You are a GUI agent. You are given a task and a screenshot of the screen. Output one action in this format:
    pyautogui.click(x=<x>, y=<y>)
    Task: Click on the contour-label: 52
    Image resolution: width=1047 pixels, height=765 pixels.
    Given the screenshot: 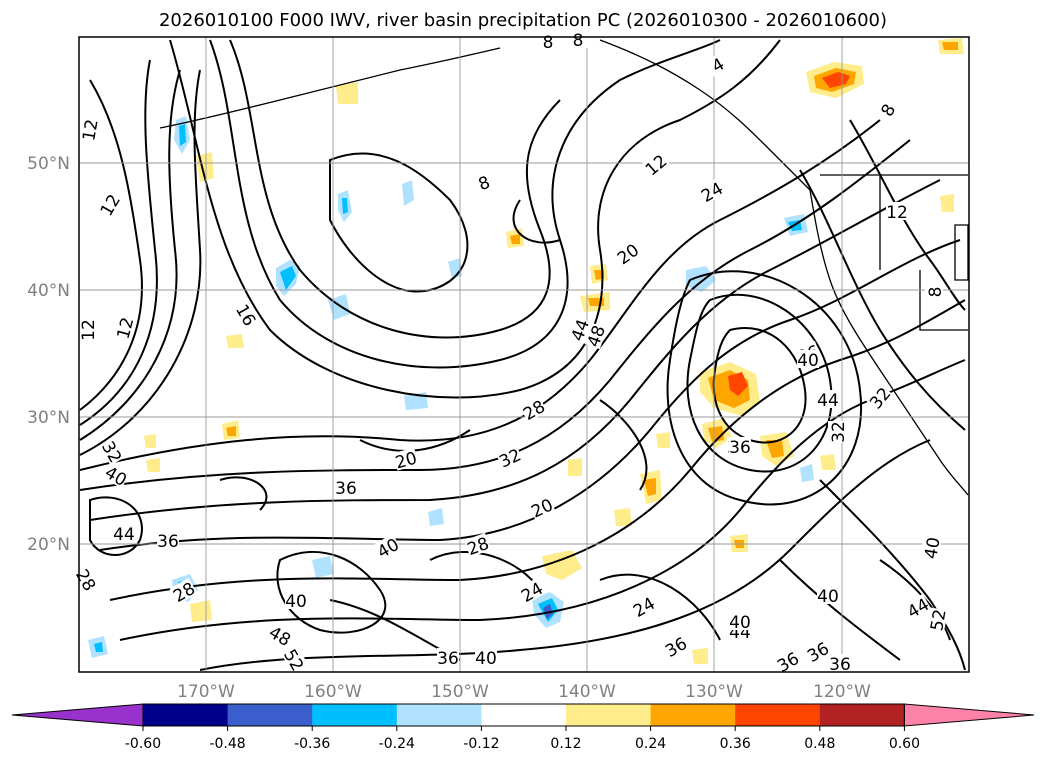 What is the action you would take?
    pyautogui.click(x=938, y=620)
    